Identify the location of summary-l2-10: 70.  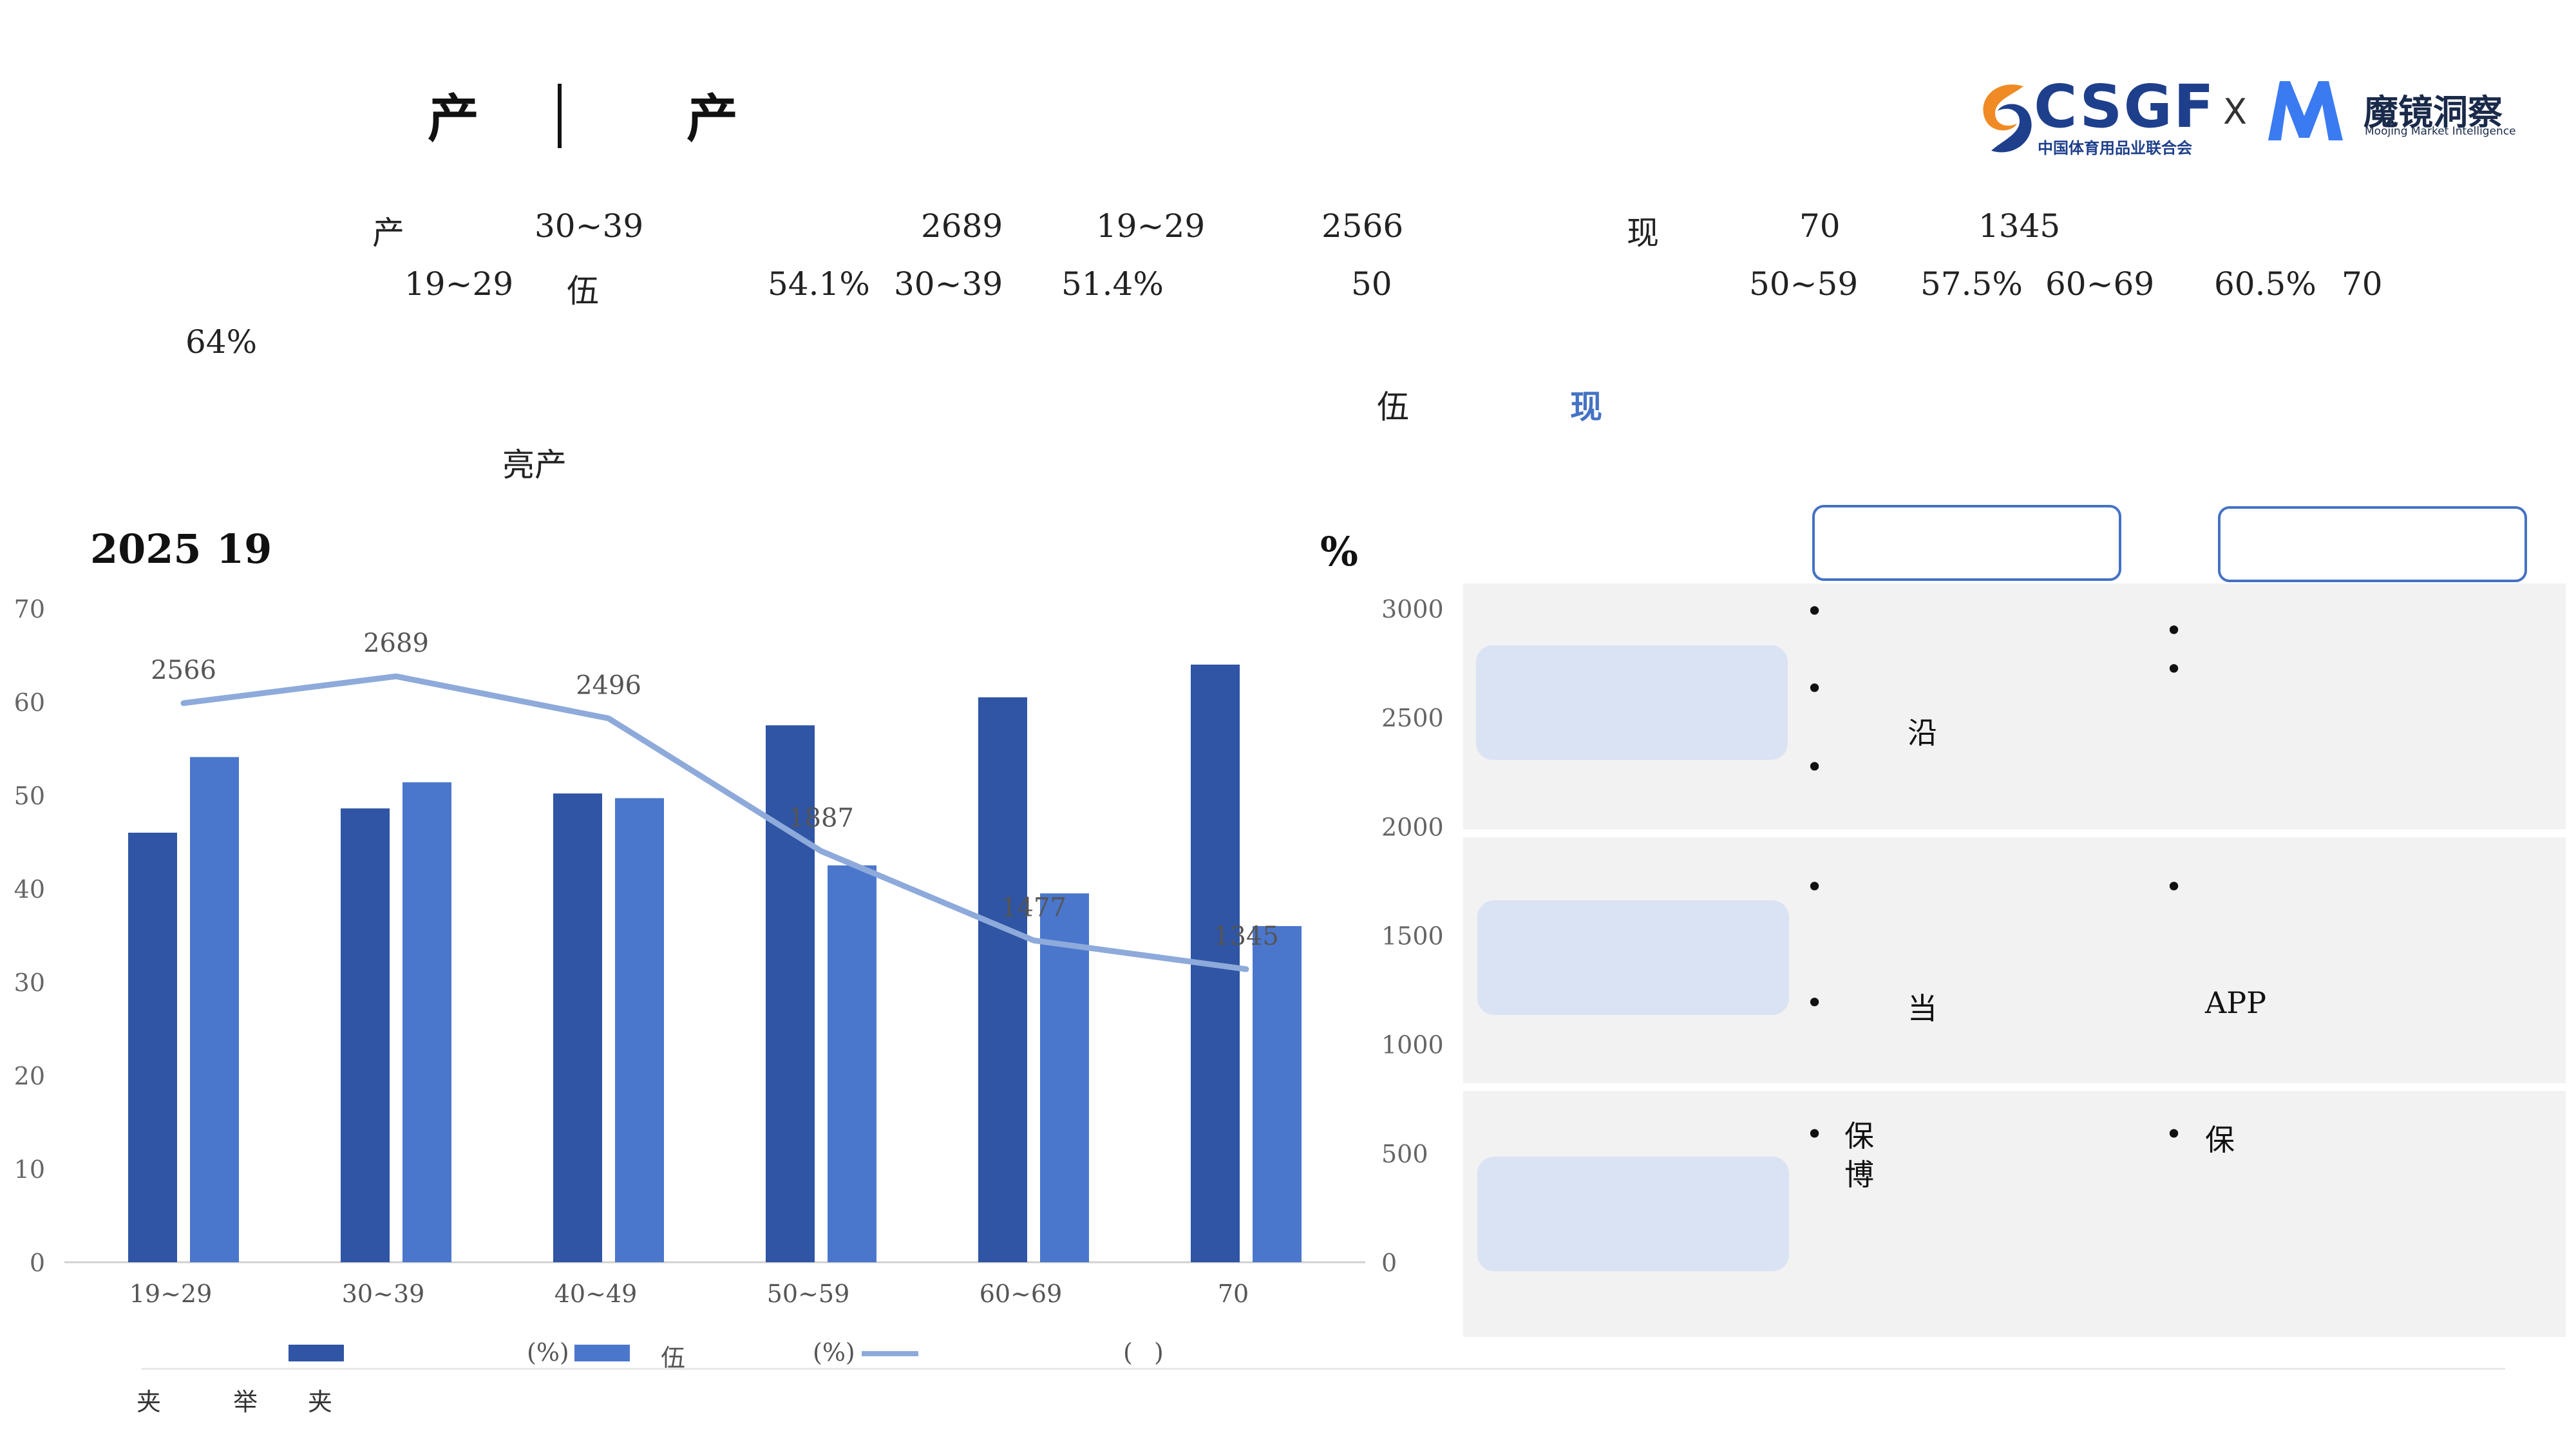
(2363, 284).